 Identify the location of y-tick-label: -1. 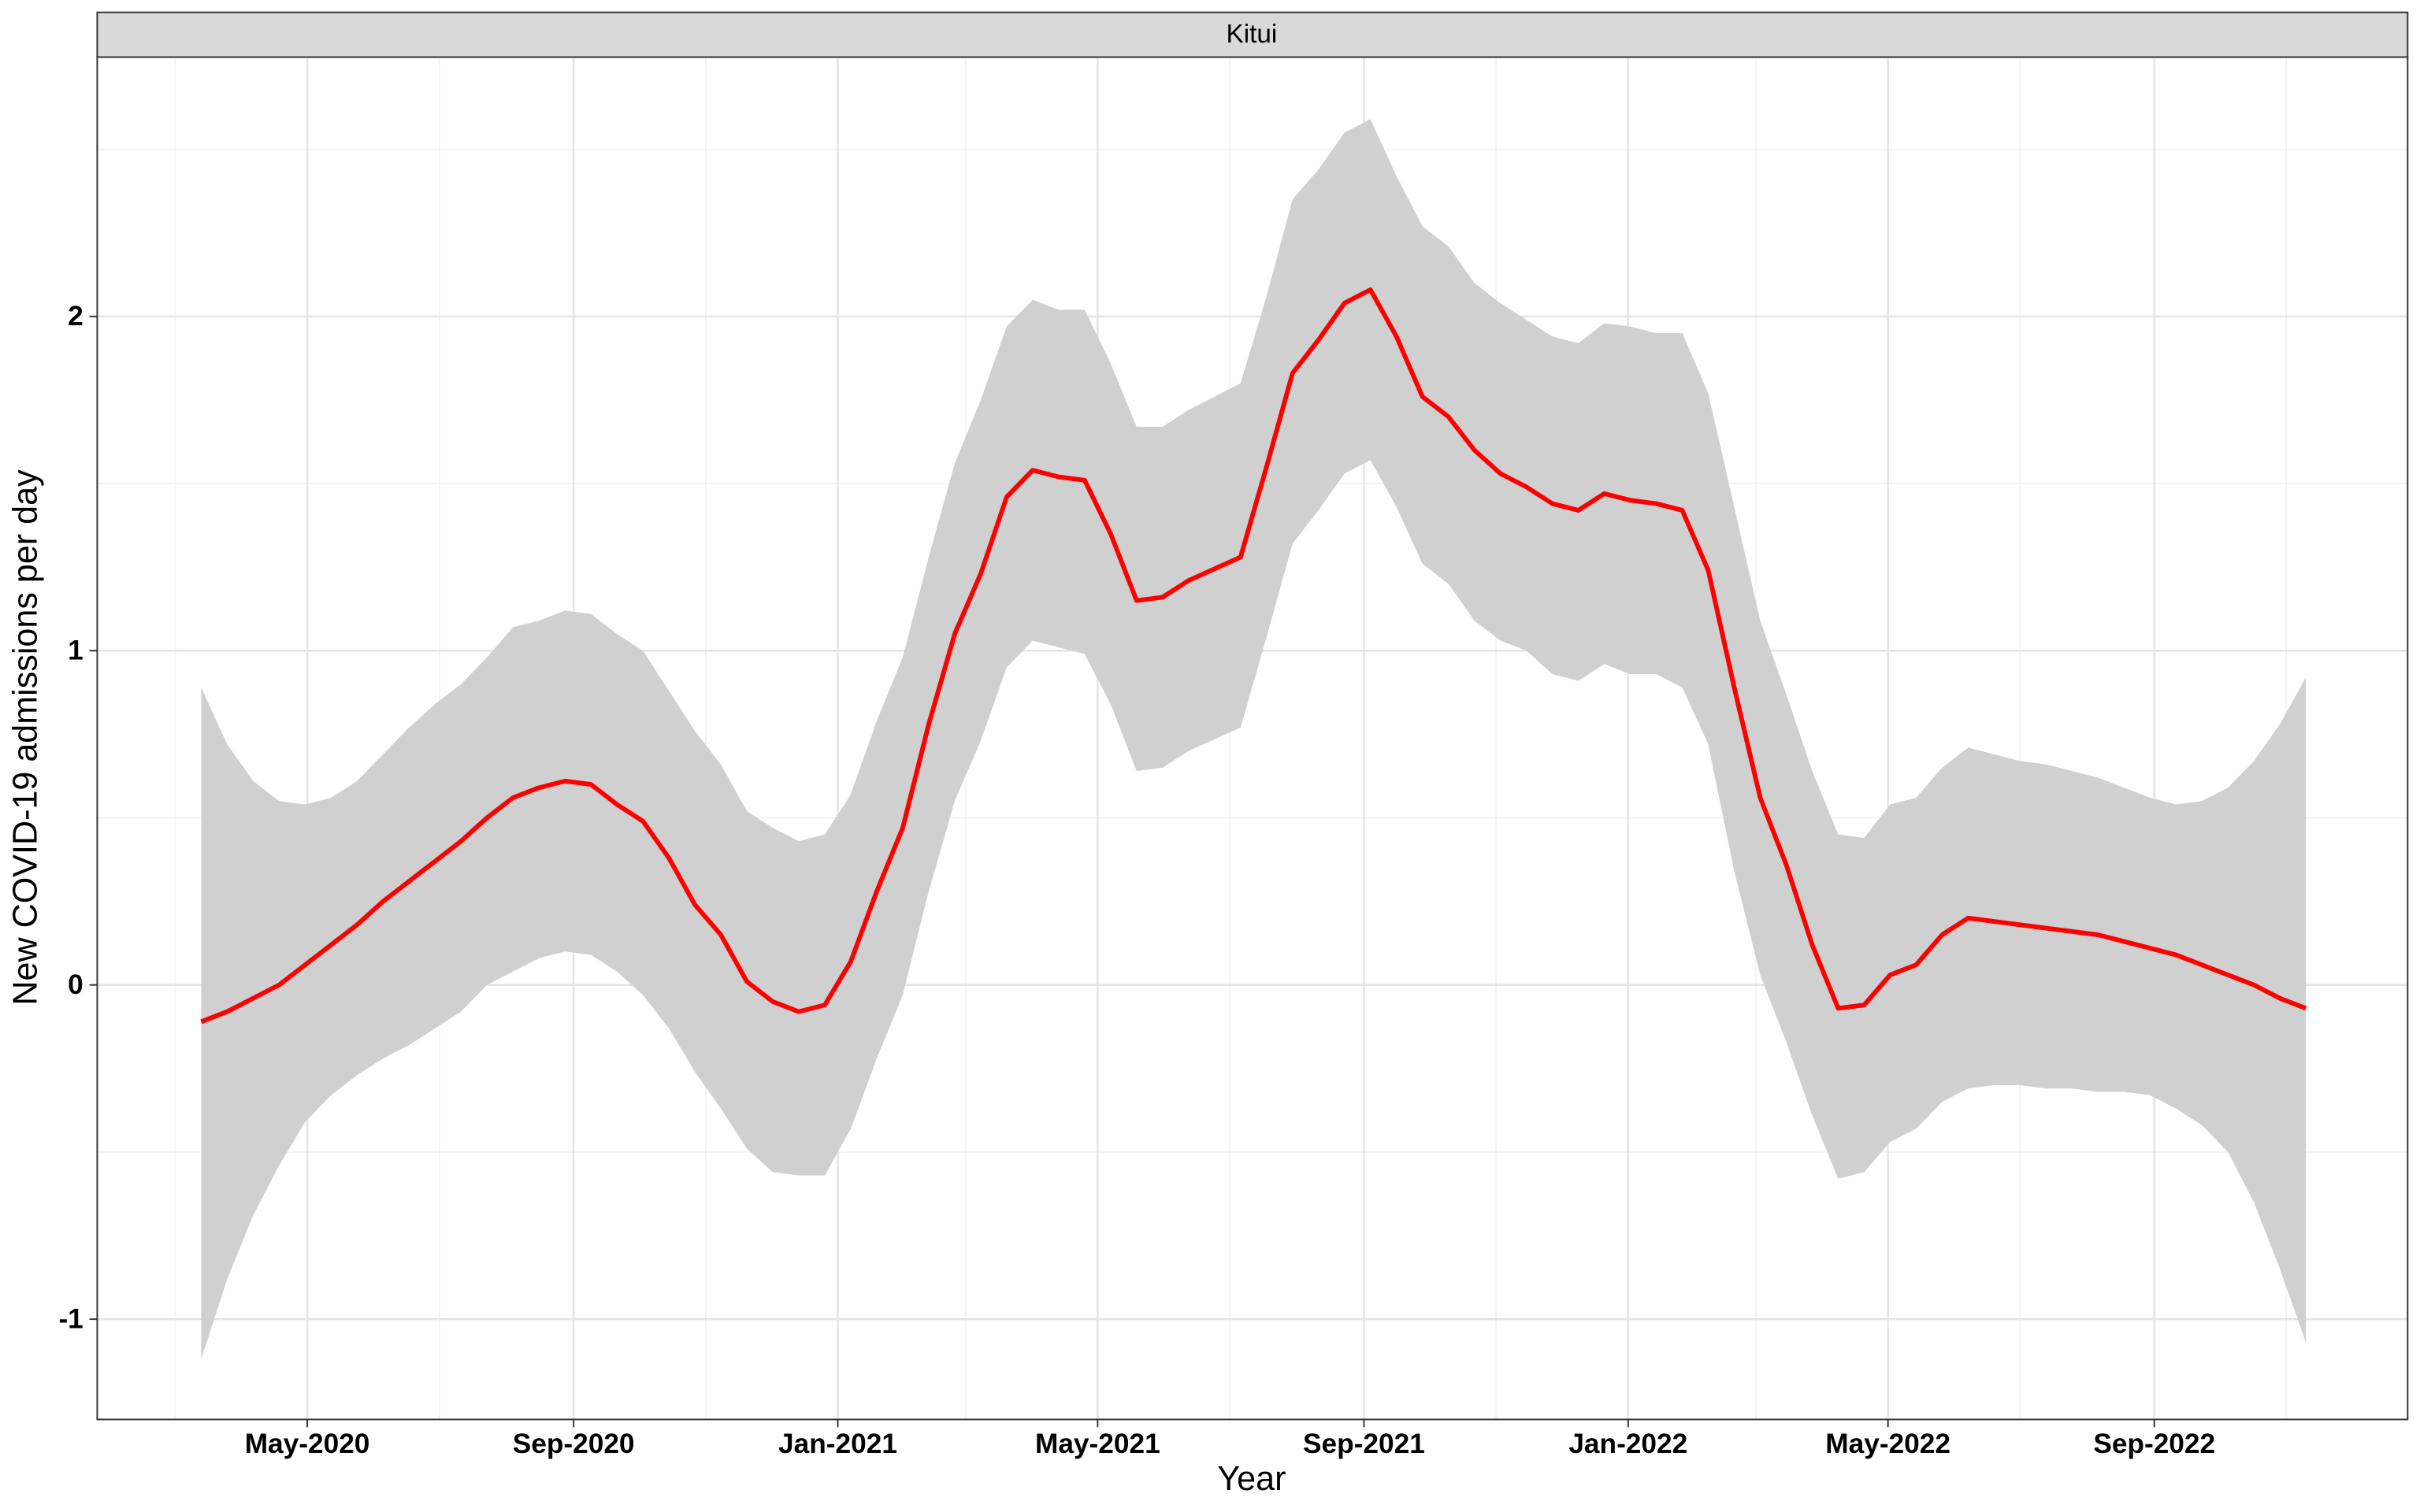
(70, 1318).